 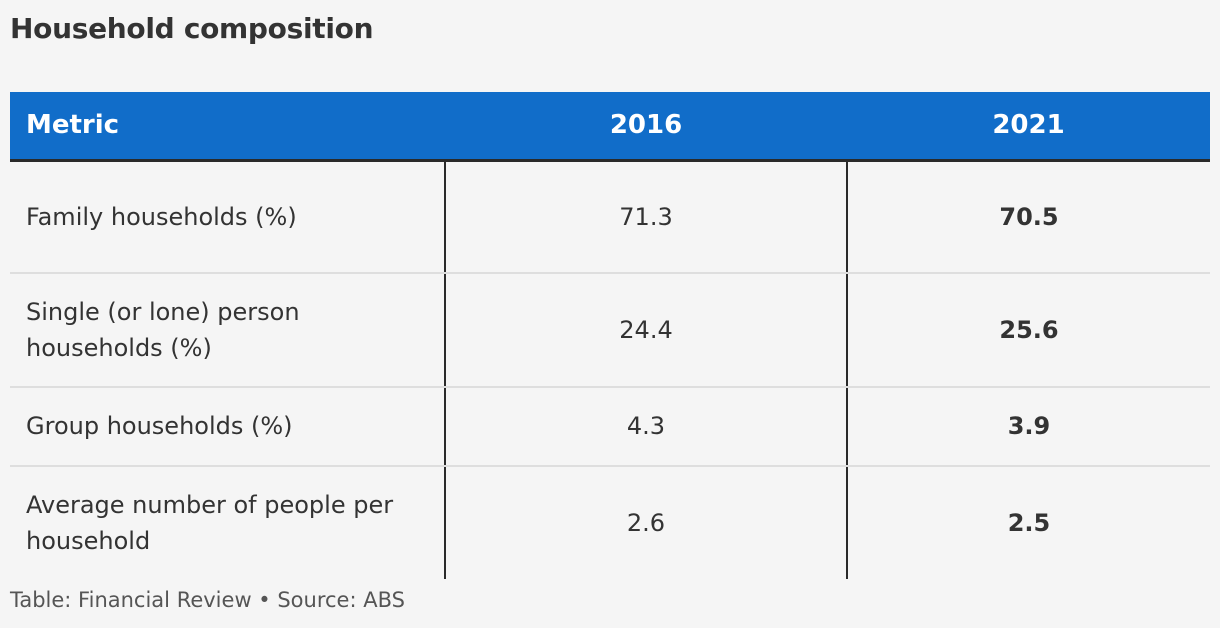 I want to click on cell-2021-single-person-households: 25.6, so click(x=1028, y=330).